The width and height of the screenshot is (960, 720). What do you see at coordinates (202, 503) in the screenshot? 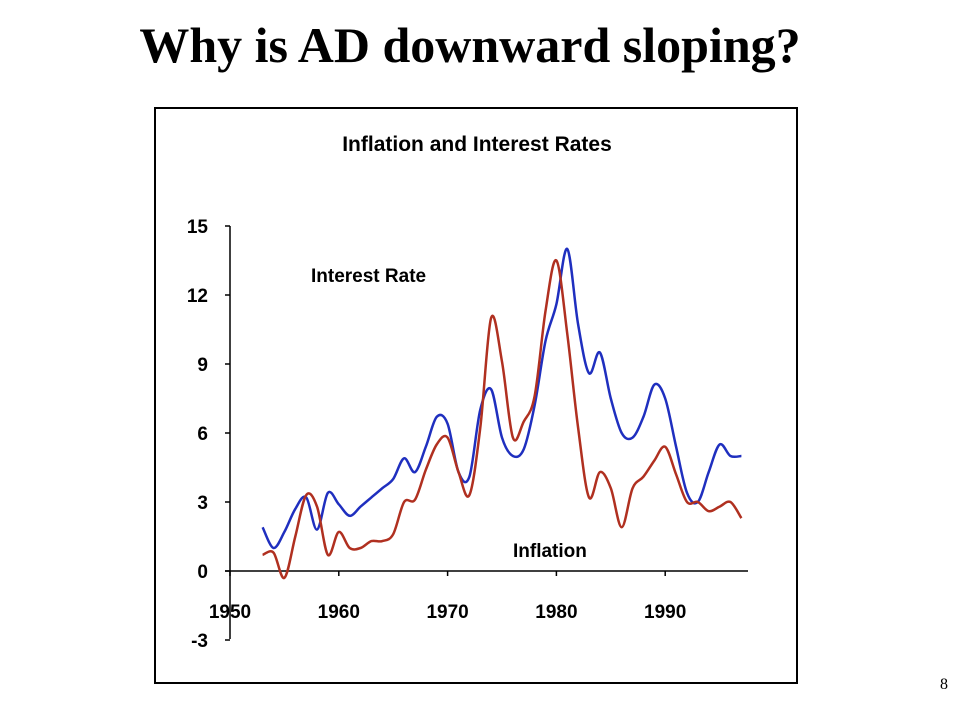
I see `y-tick-label: 3` at bounding box center [202, 503].